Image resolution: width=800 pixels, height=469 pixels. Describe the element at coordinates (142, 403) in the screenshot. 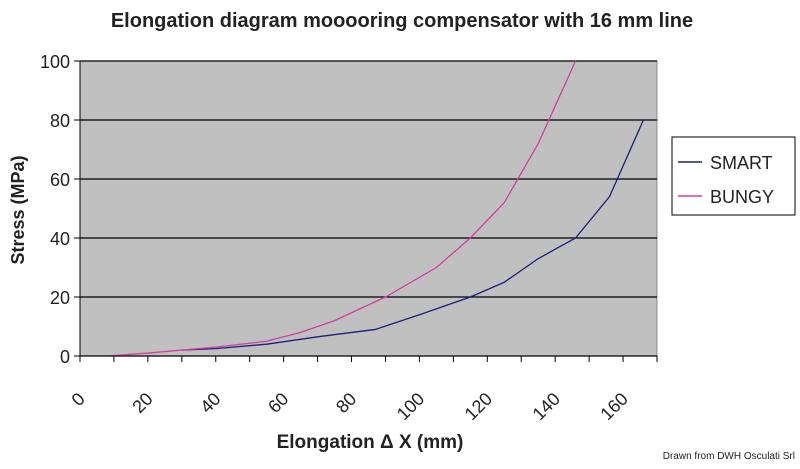

I see `x-tick-label: 20` at that location.